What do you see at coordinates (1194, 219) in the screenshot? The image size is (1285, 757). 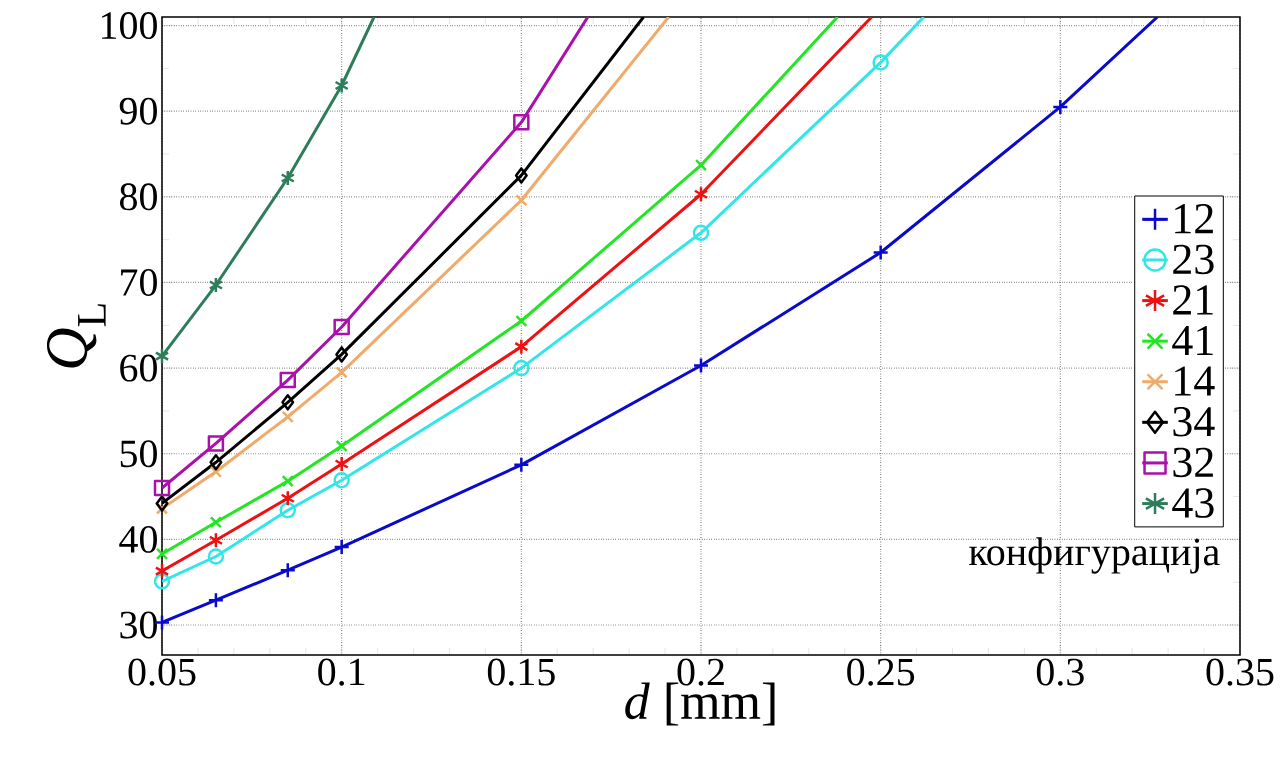 I see `legend-label: 12` at bounding box center [1194, 219].